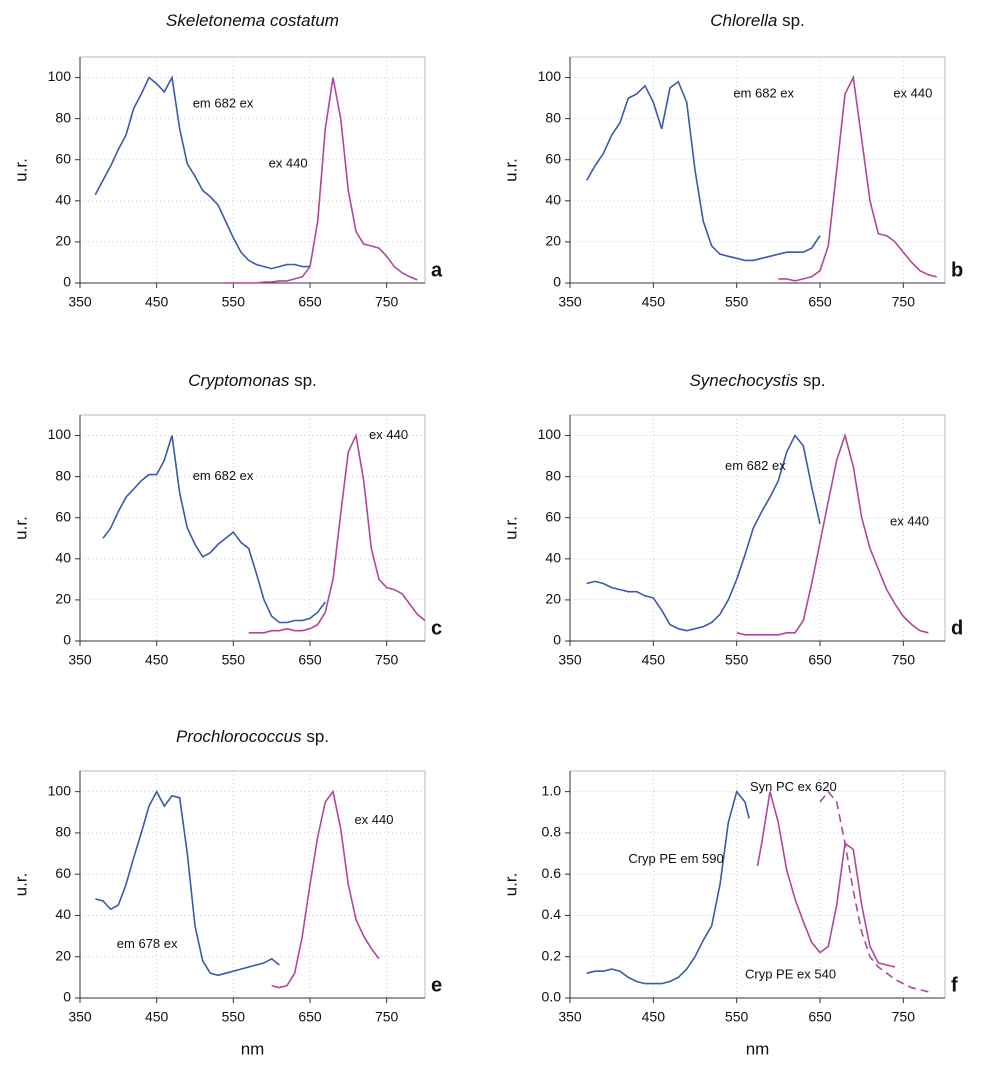 Image resolution: width=987 pixels, height=1068 pixels. Describe the element at coordinates (436, 628) in the screenshot. I see `panel-label: c` at that location.